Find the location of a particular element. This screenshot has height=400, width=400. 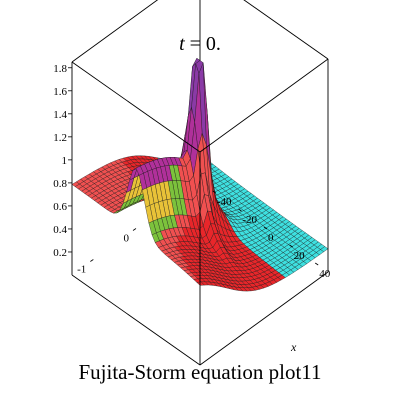

x-tick-label: 40 is located at coordinates (325, 274).